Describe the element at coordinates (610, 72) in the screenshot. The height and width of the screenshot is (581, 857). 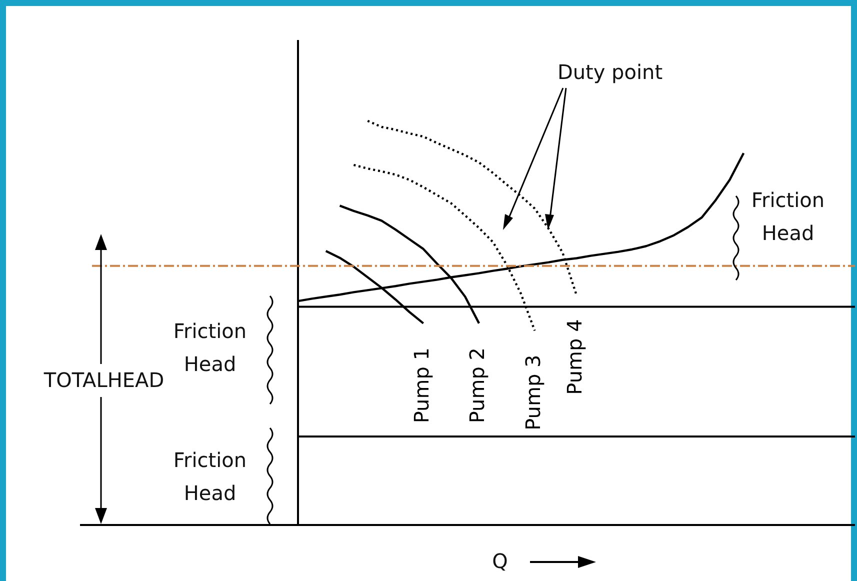
I see `text: Duty point` at that location.